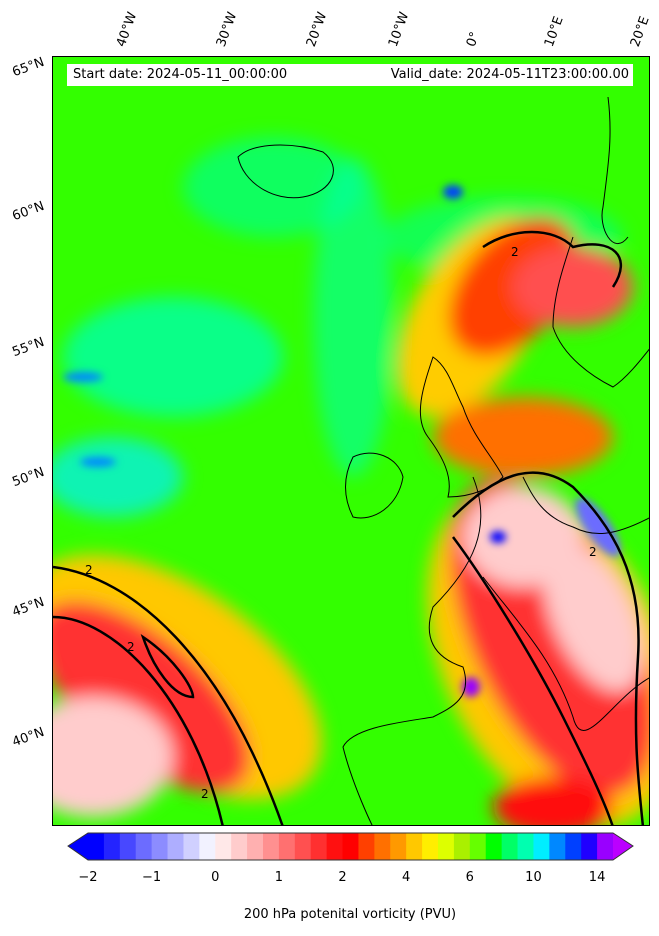 The image size is (659, 936). Describe the element at coordinates (623, 846) in the screenshot. I see `colorbar-over-extension` at that location.